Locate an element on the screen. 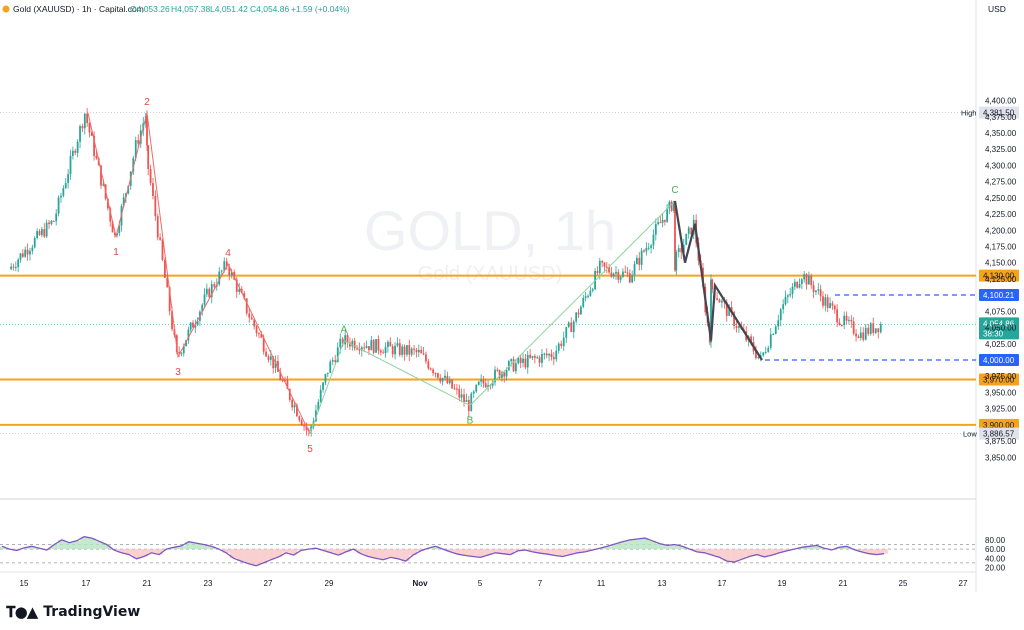  time-tick-label: 5 is located at coordinates (480, 583).